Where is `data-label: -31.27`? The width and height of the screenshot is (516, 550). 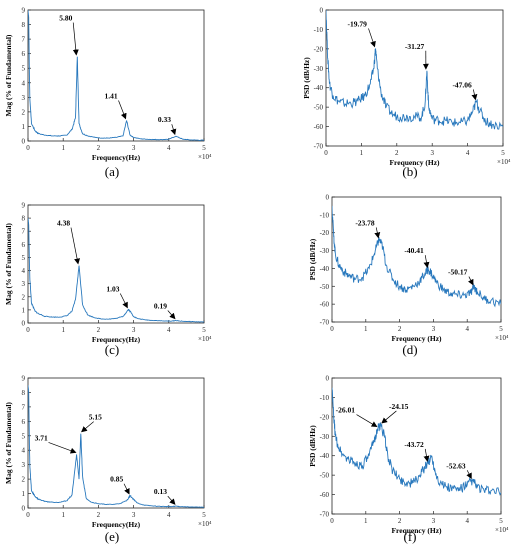 data-label: -31.27 is located at coordinates (415, 46).